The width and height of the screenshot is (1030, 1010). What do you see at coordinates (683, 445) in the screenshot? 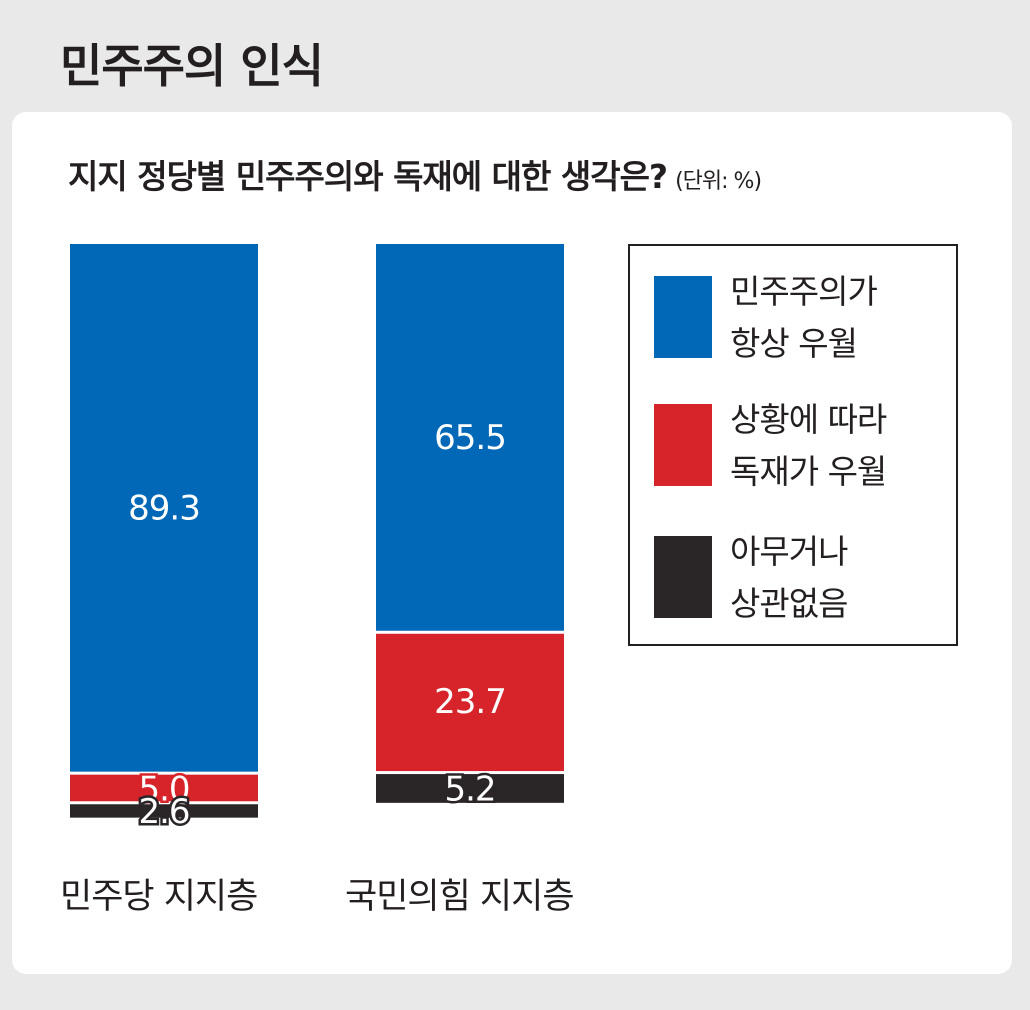
I see `legend-swatch-dictatorship` at bounding box center [683, 445].